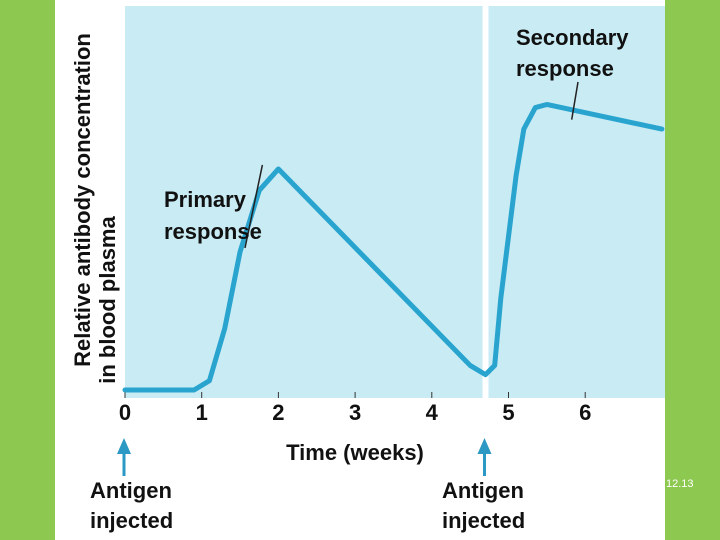 The image size is (720, 540). Describe the element at coordinates (680, 484) in the screenshot. I see `figure-number: 12.13` at that location.